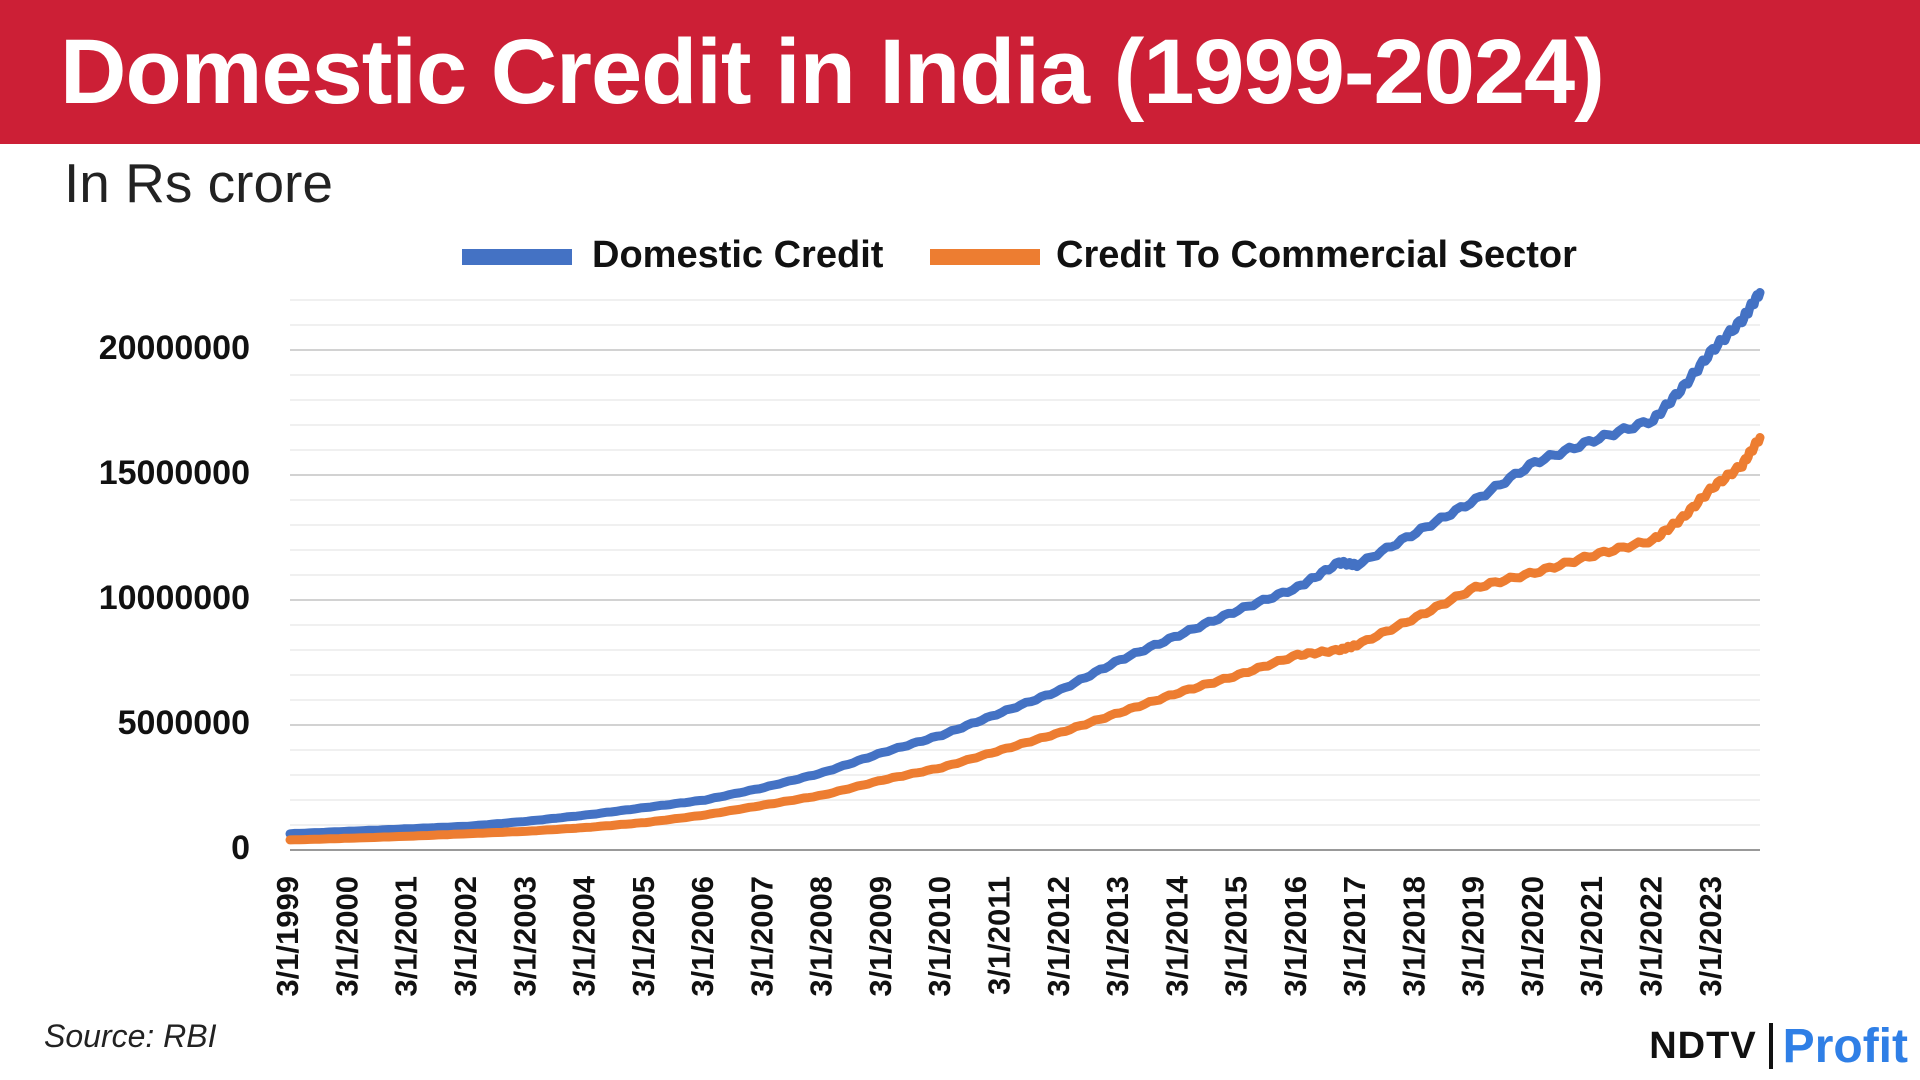 The image size is (1920, 1080). What do you see at coordinates (832, 72) in the screenshot?
I see `page-title: Domestic Credit in India (1999-2024)` at bounding box center [832, 72].